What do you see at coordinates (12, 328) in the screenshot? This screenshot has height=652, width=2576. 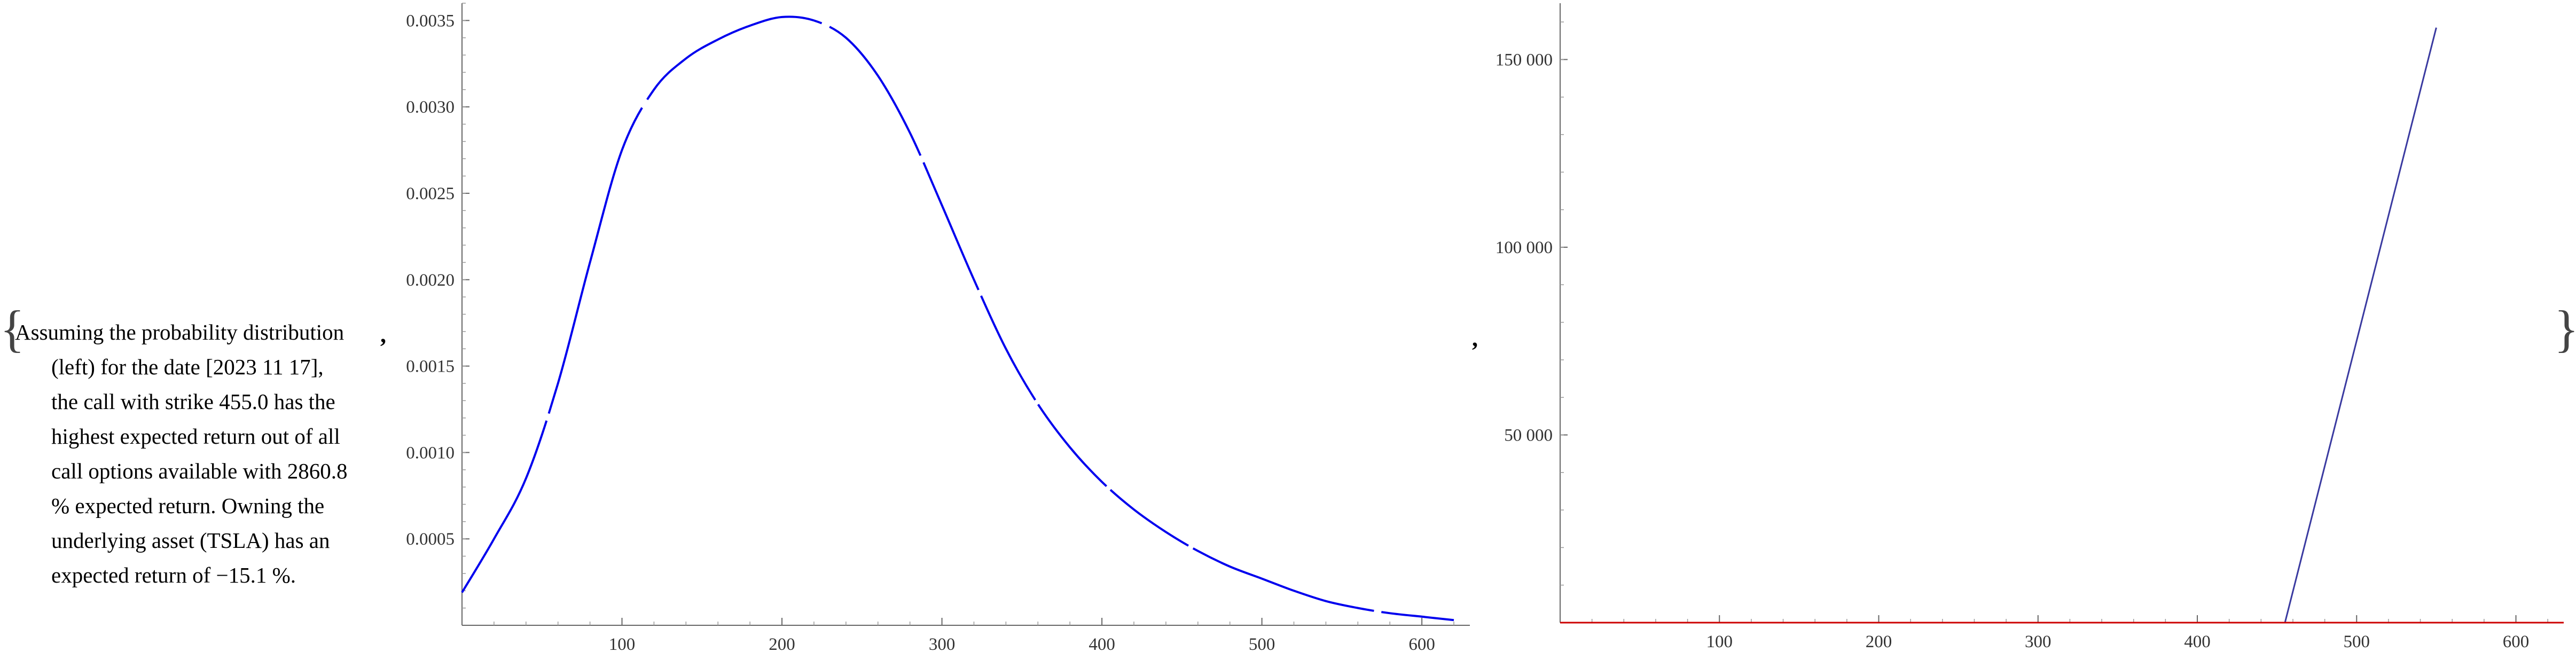 I see `open-brace: {` at bounding box center [12, 328].